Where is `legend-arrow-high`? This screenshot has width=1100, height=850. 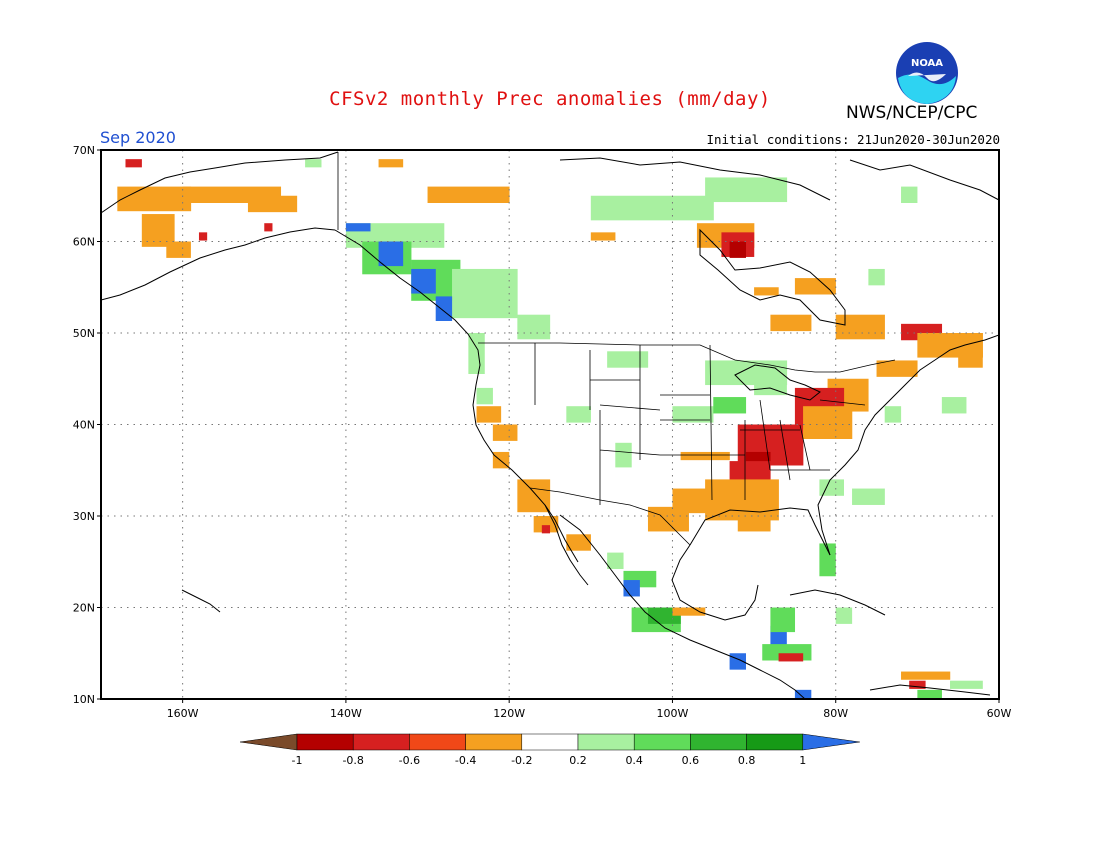
legend-arrow-high is located at coordinates (831, 742).